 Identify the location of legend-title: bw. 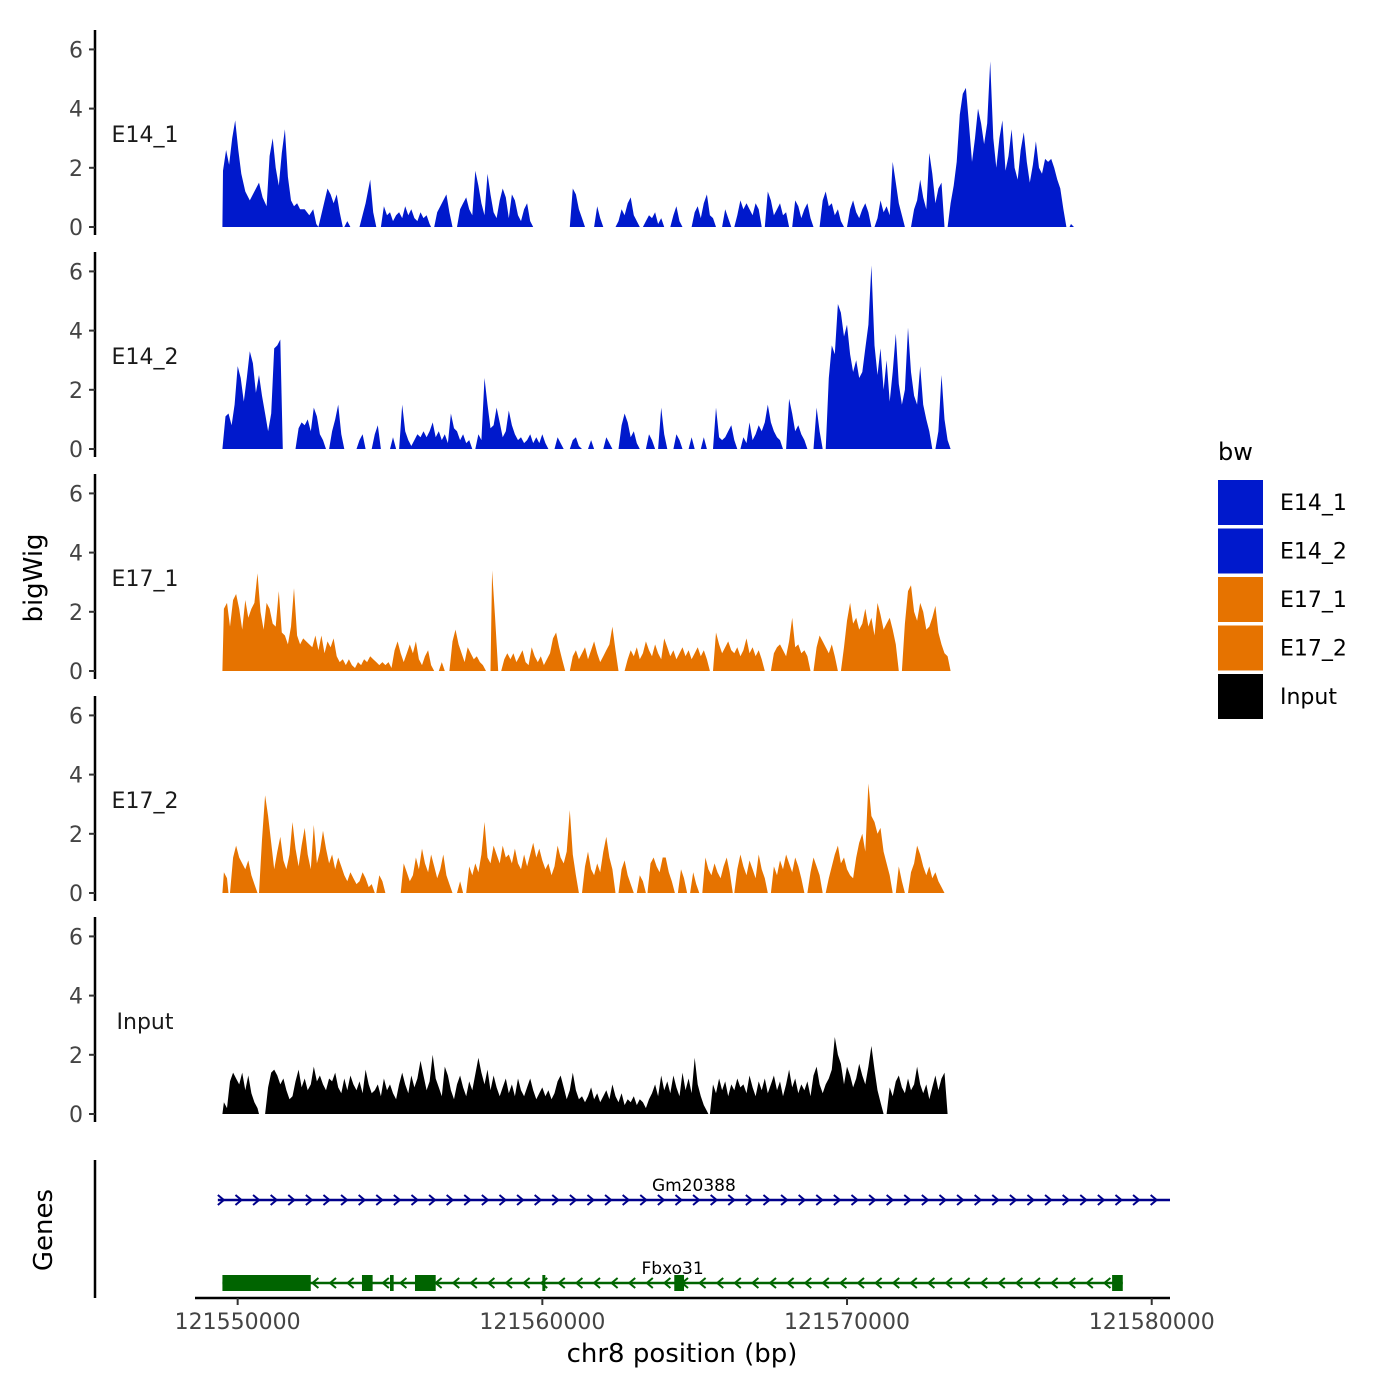
(1235, 452).